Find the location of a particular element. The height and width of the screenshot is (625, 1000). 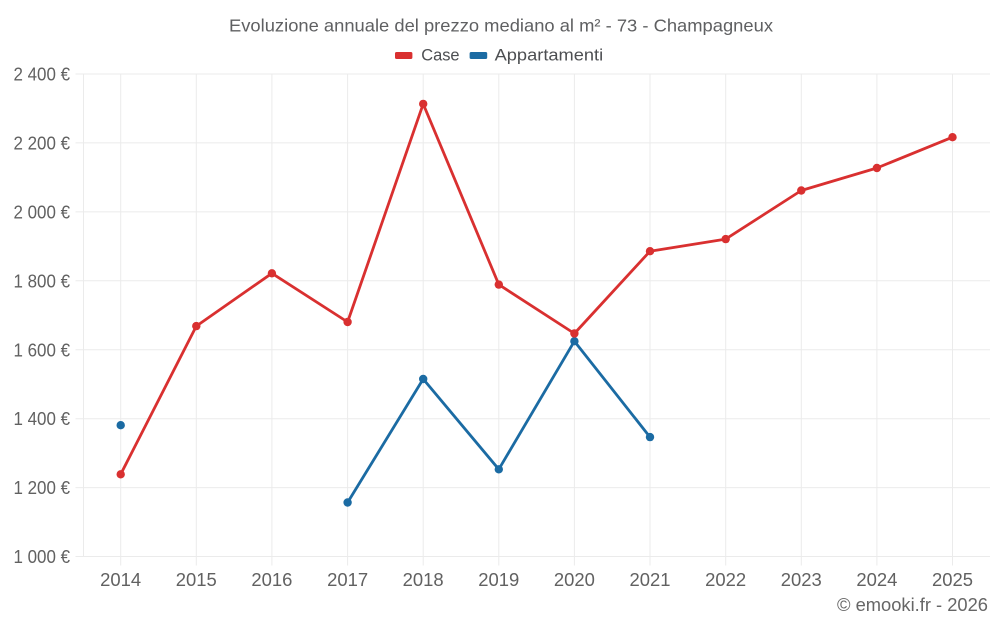

svg-text: 1 800 € is located at coordinates (42, 281).